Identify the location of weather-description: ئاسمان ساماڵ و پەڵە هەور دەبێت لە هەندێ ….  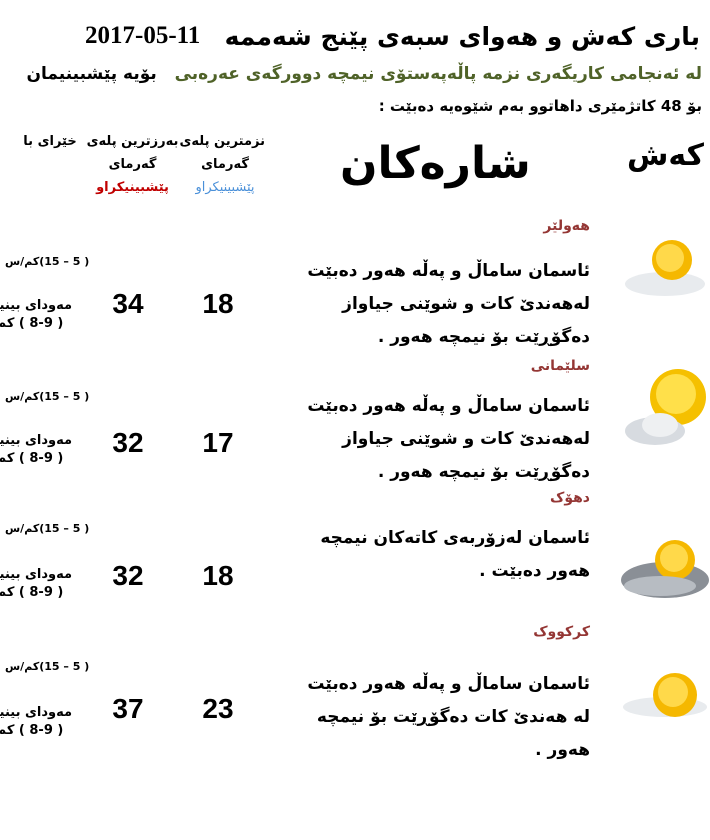
(448, 717).